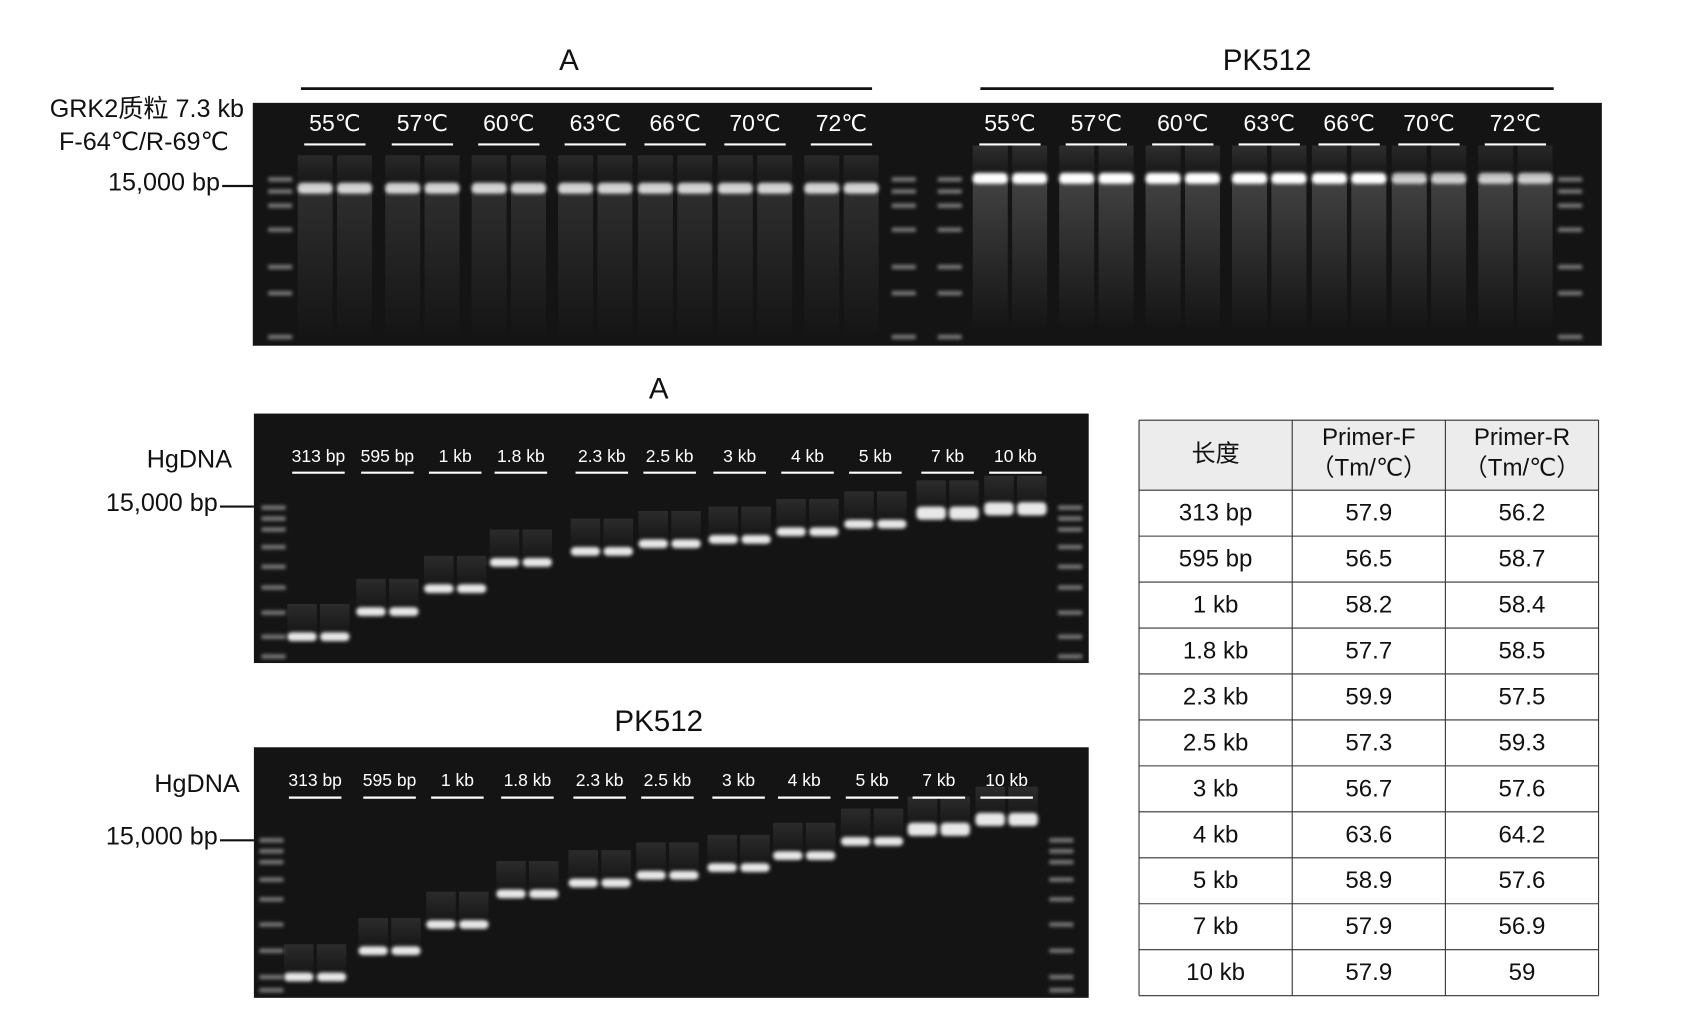  I want to click on table-cell: 57.7, so click(1368, 650).